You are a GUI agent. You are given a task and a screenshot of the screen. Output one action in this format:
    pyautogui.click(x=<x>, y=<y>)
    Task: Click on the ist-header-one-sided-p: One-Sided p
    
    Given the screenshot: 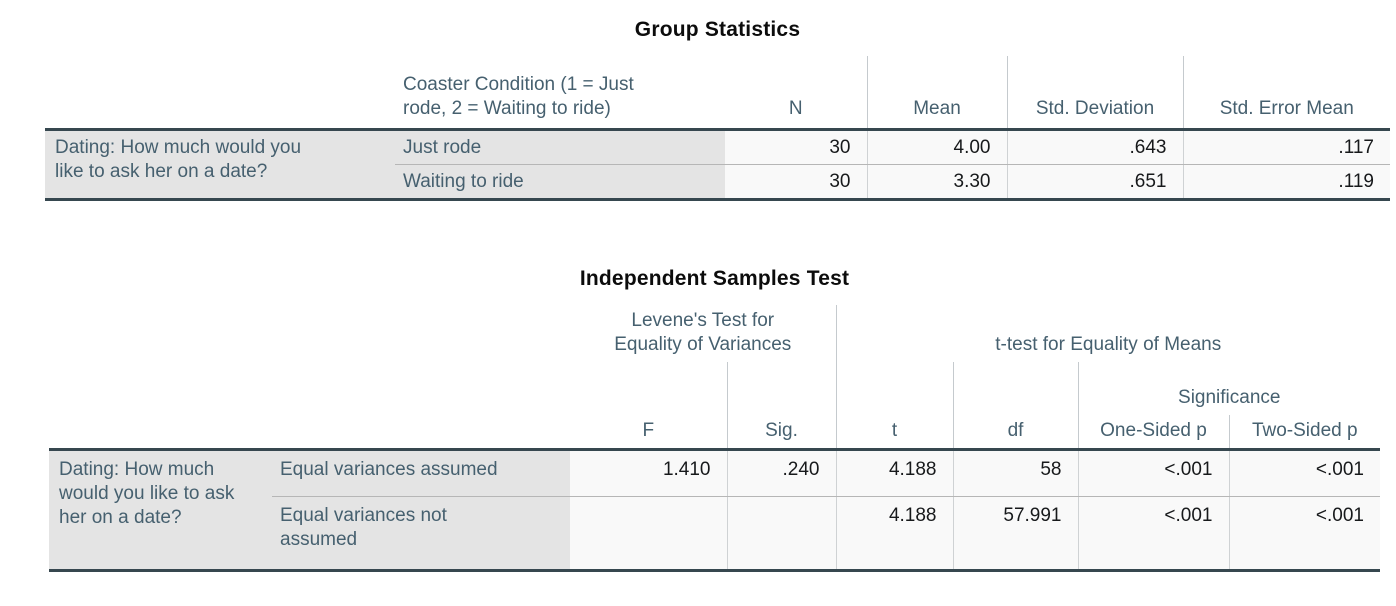 What is the action you would take?
    pyautogui.click(x=1153, y=432)
    